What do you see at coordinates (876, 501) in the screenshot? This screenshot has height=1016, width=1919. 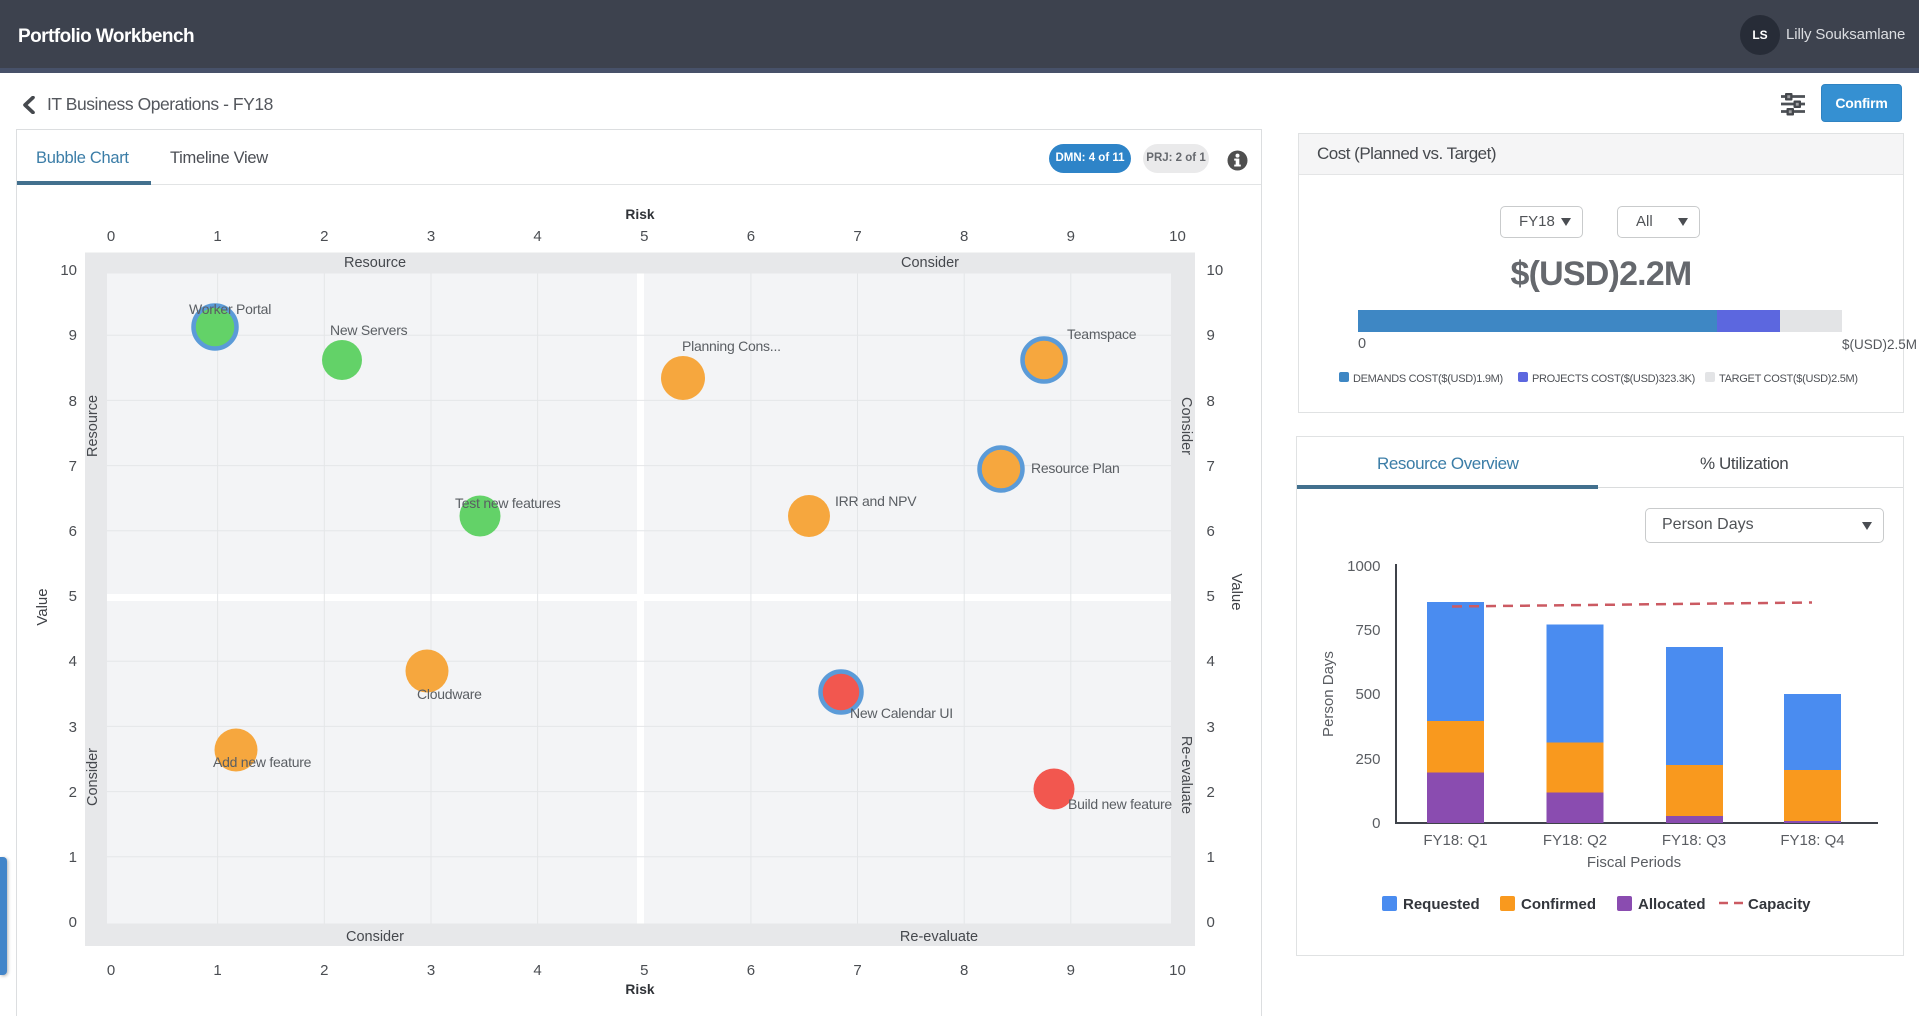 I see `svg-text: IRR and NPV` at bounding box center [876, 501].